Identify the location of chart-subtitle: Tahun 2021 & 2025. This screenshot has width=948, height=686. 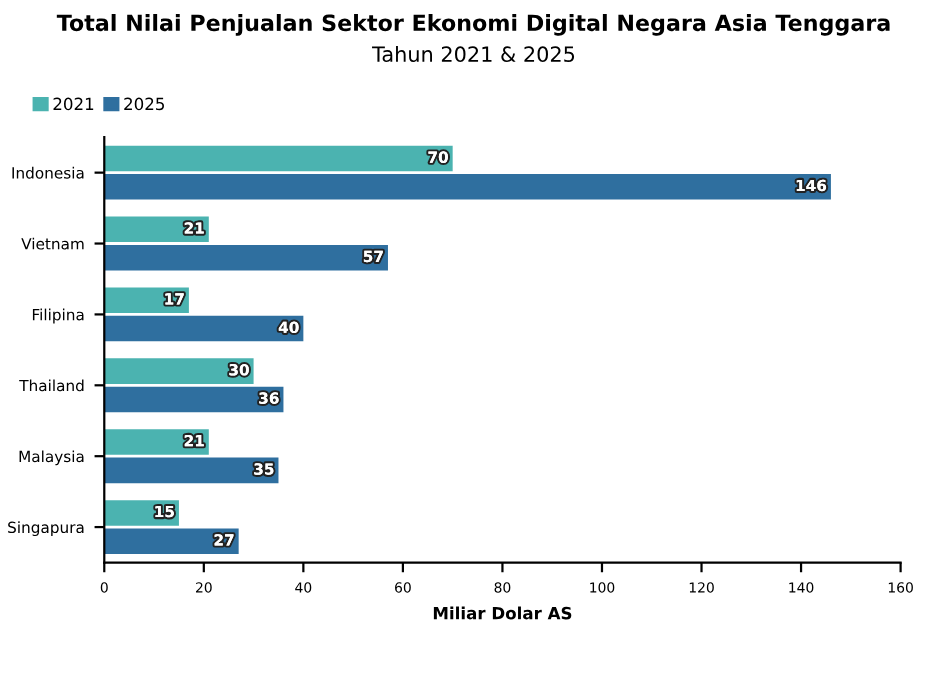
(473, 54).